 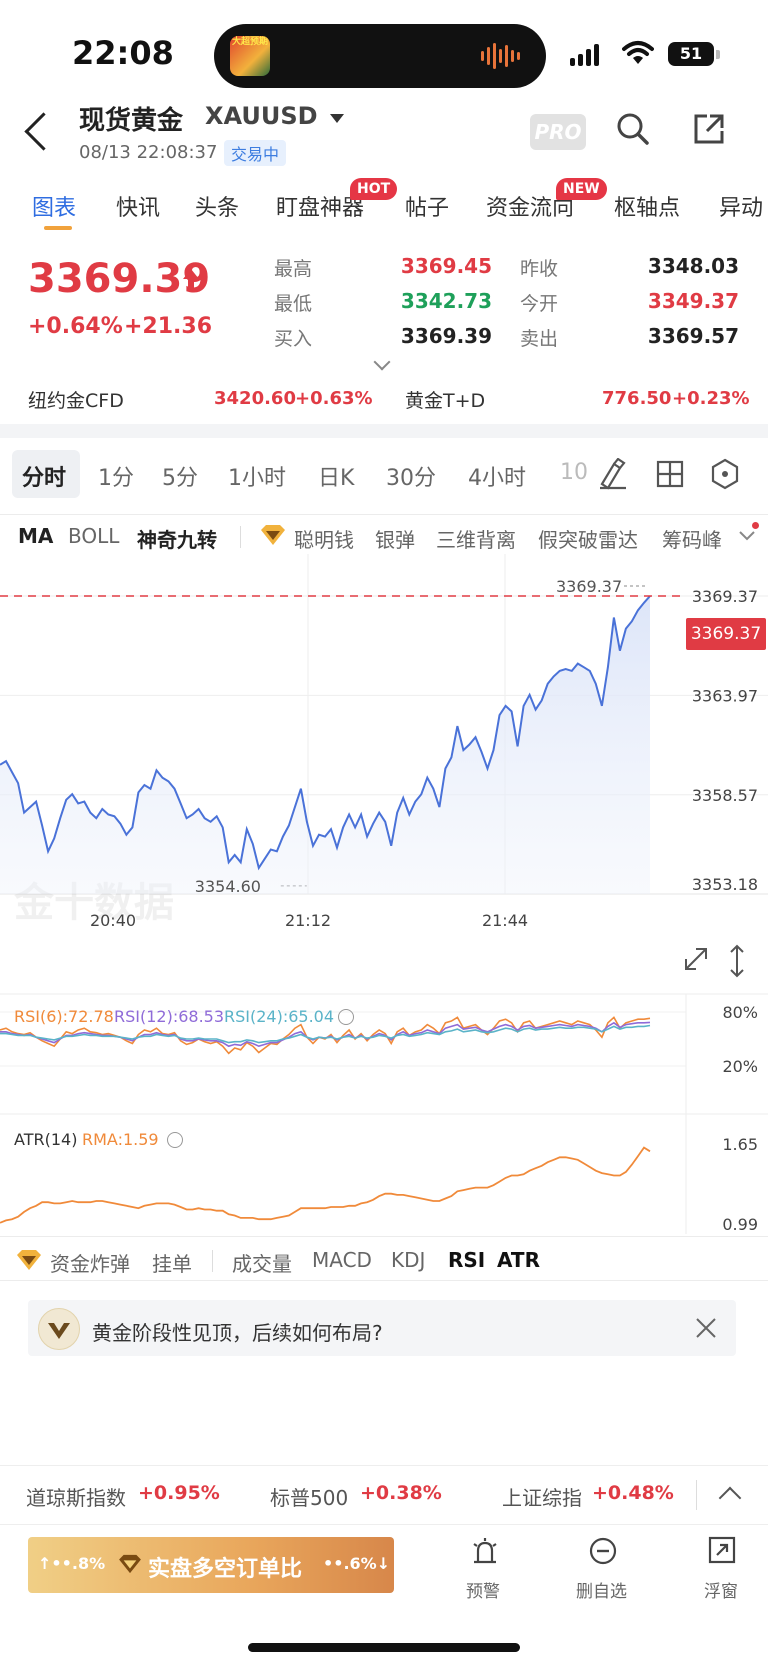 What do you see at coordinates (76, 1498) in the screenshot?
I see `ticker-name: 道琼斯指数` at bounding box center [76, 1498].